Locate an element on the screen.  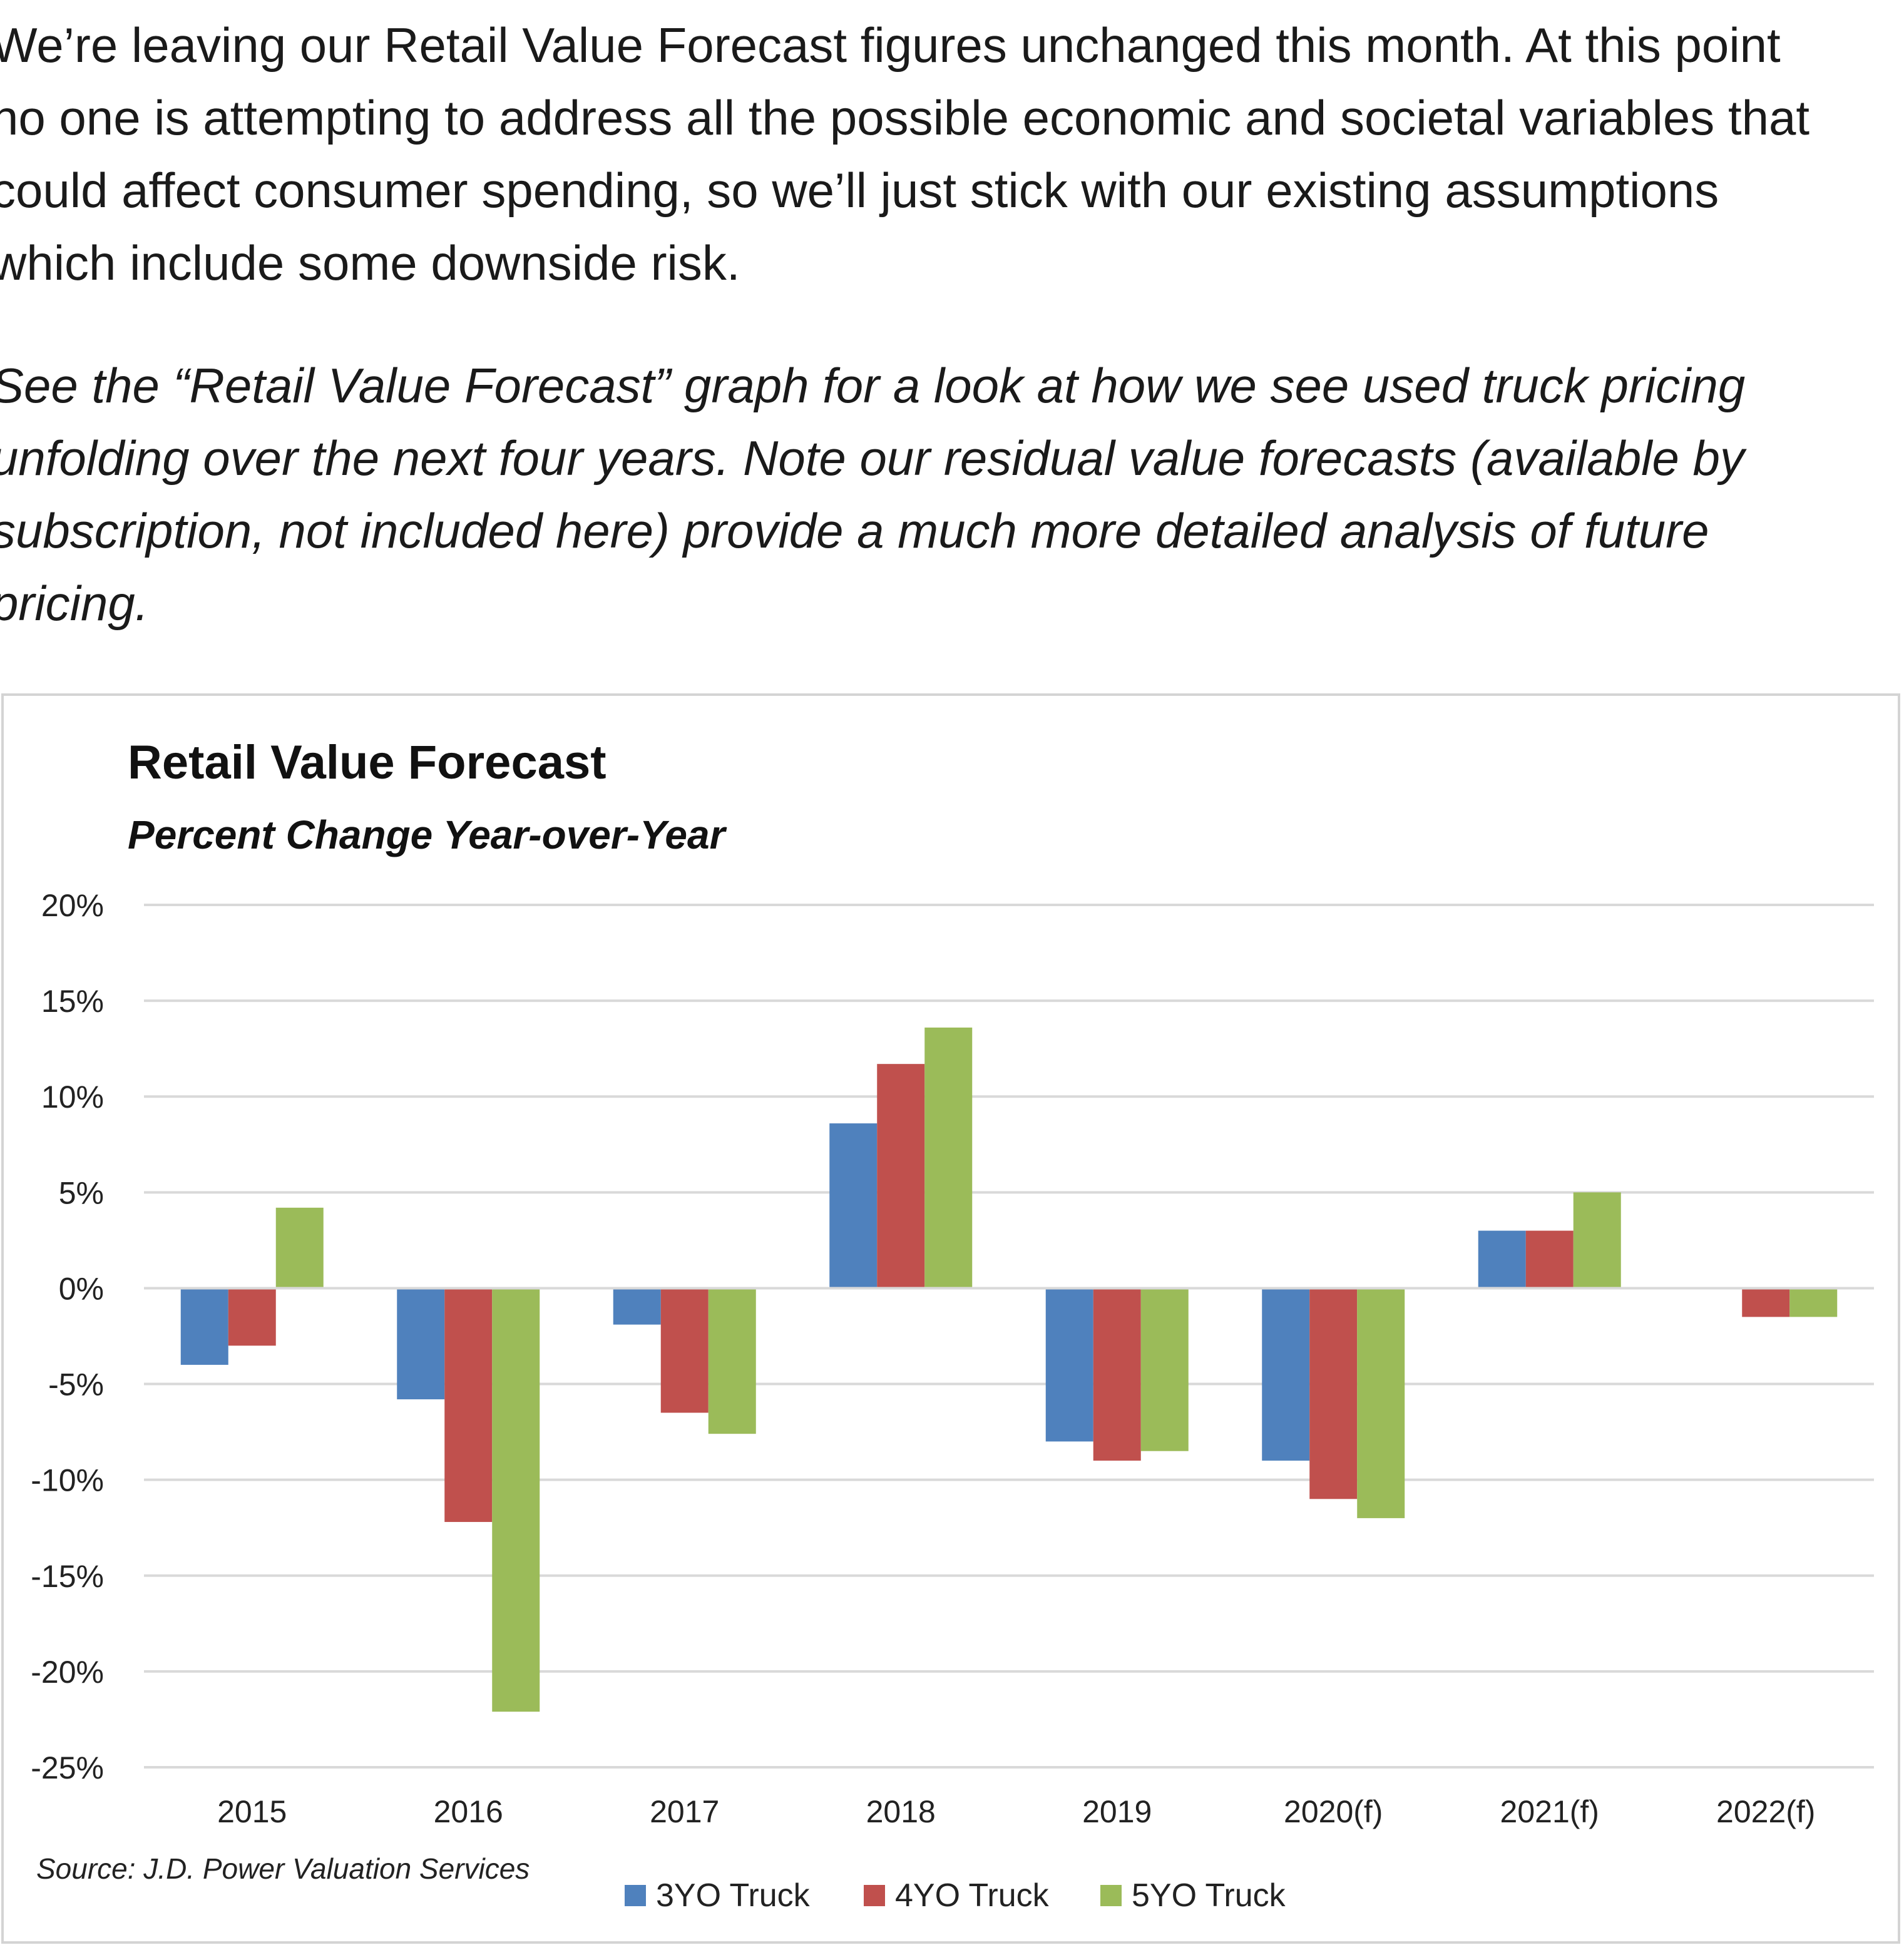
bar-5yo-truck-2020f is located at coordinates (1381, 1403).